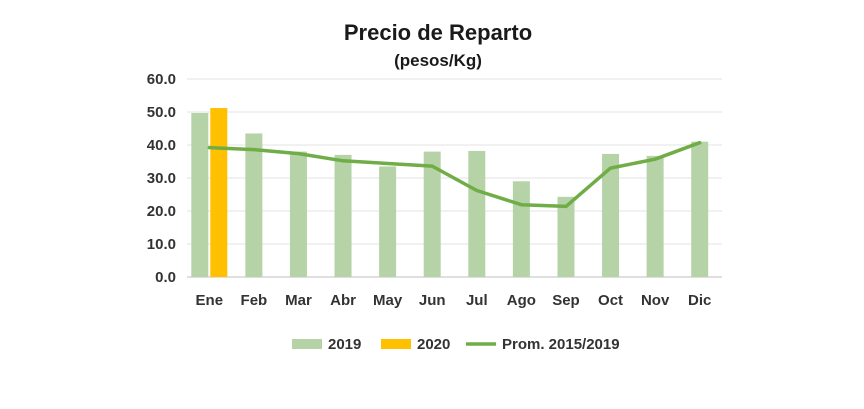  I want to click on y-axis-labels: 0.0 10.0 20.0 30.0 40.0 50.0 60.0, so click(161, 178).